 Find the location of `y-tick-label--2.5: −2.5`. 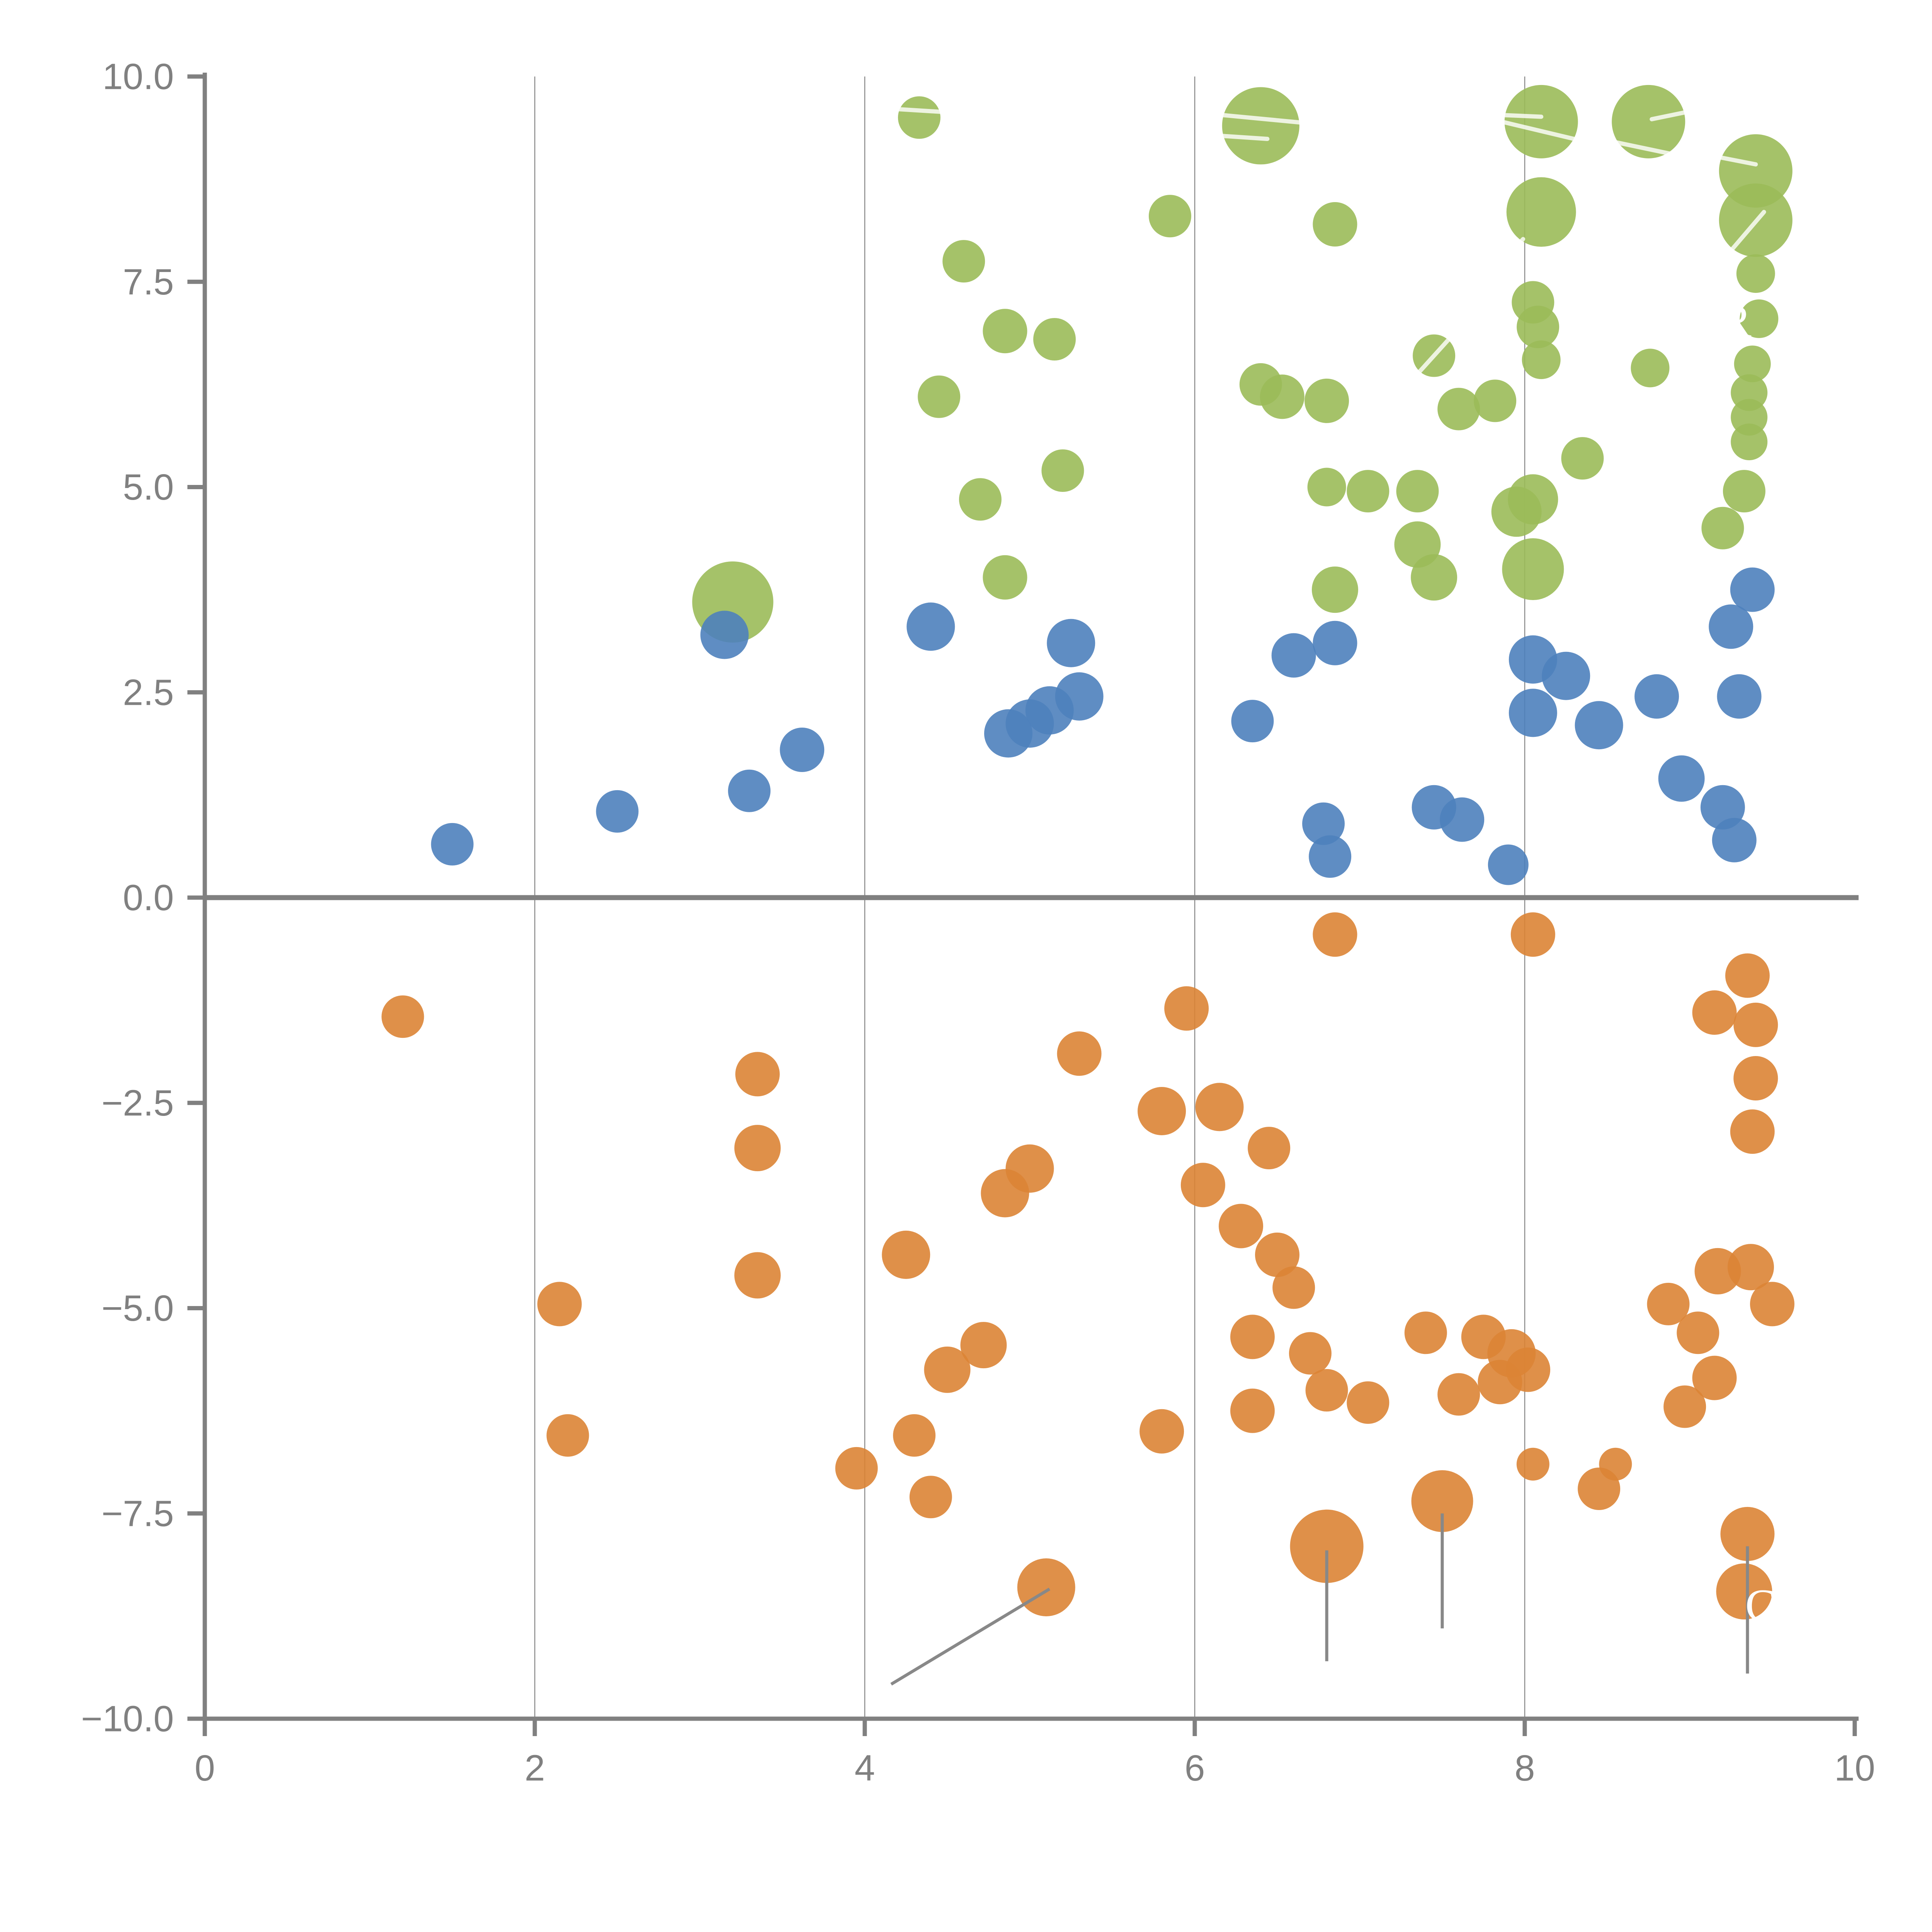

y-tick-label--2.5: −2.5 is located at coordinates (137, 1104).